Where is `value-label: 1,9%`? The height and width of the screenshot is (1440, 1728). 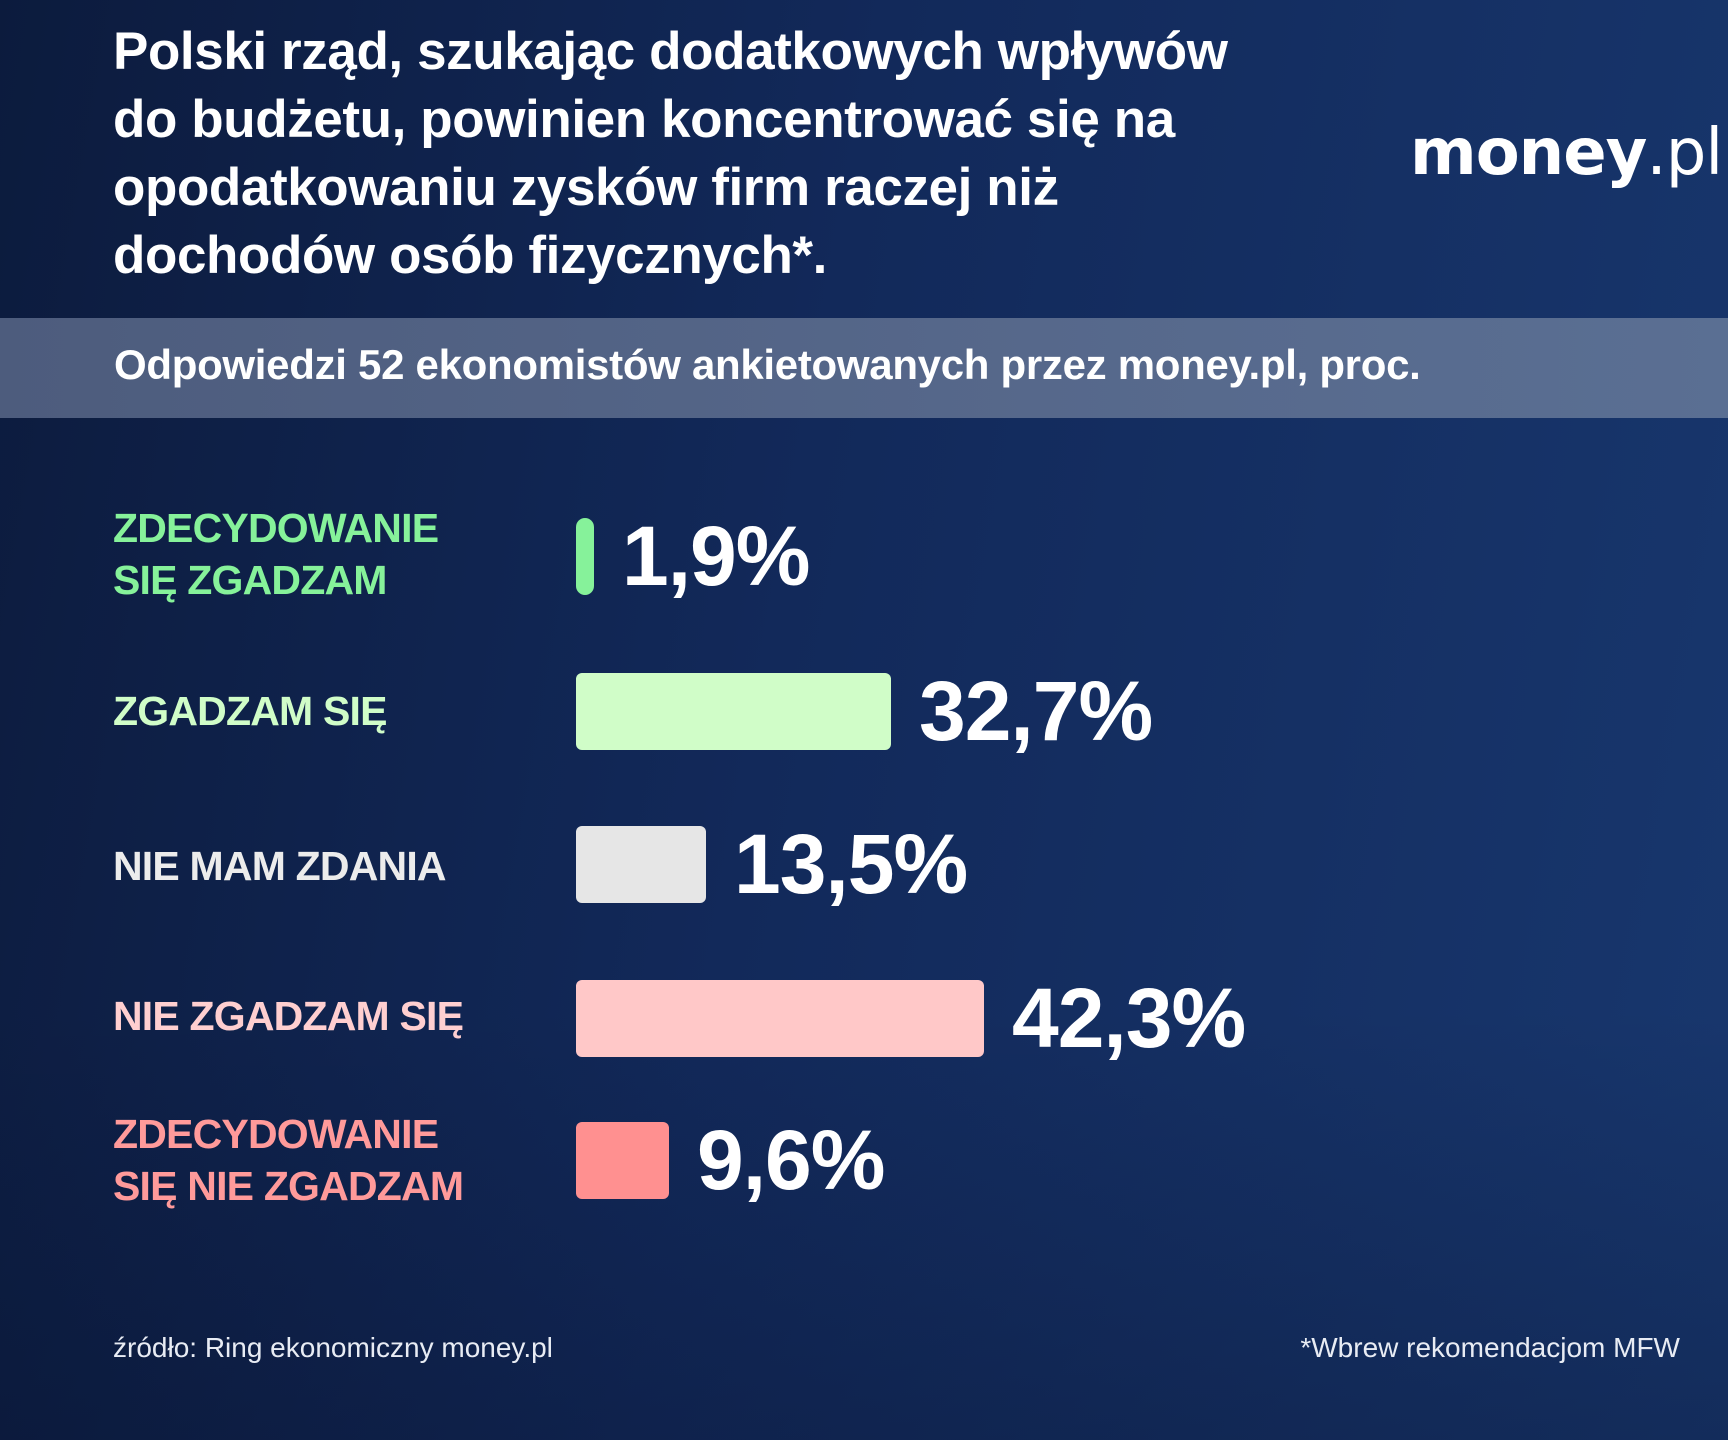 value-label: 1,9% is located at coordinates (716, 556).